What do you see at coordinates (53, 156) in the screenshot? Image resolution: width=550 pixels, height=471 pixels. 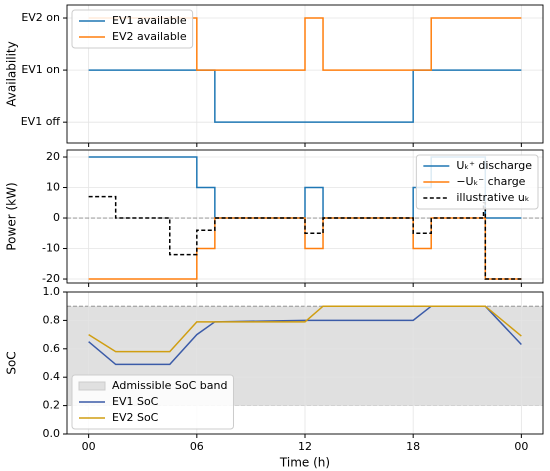 I see `y-tick-label: 20` at bounding box center [53, 156].